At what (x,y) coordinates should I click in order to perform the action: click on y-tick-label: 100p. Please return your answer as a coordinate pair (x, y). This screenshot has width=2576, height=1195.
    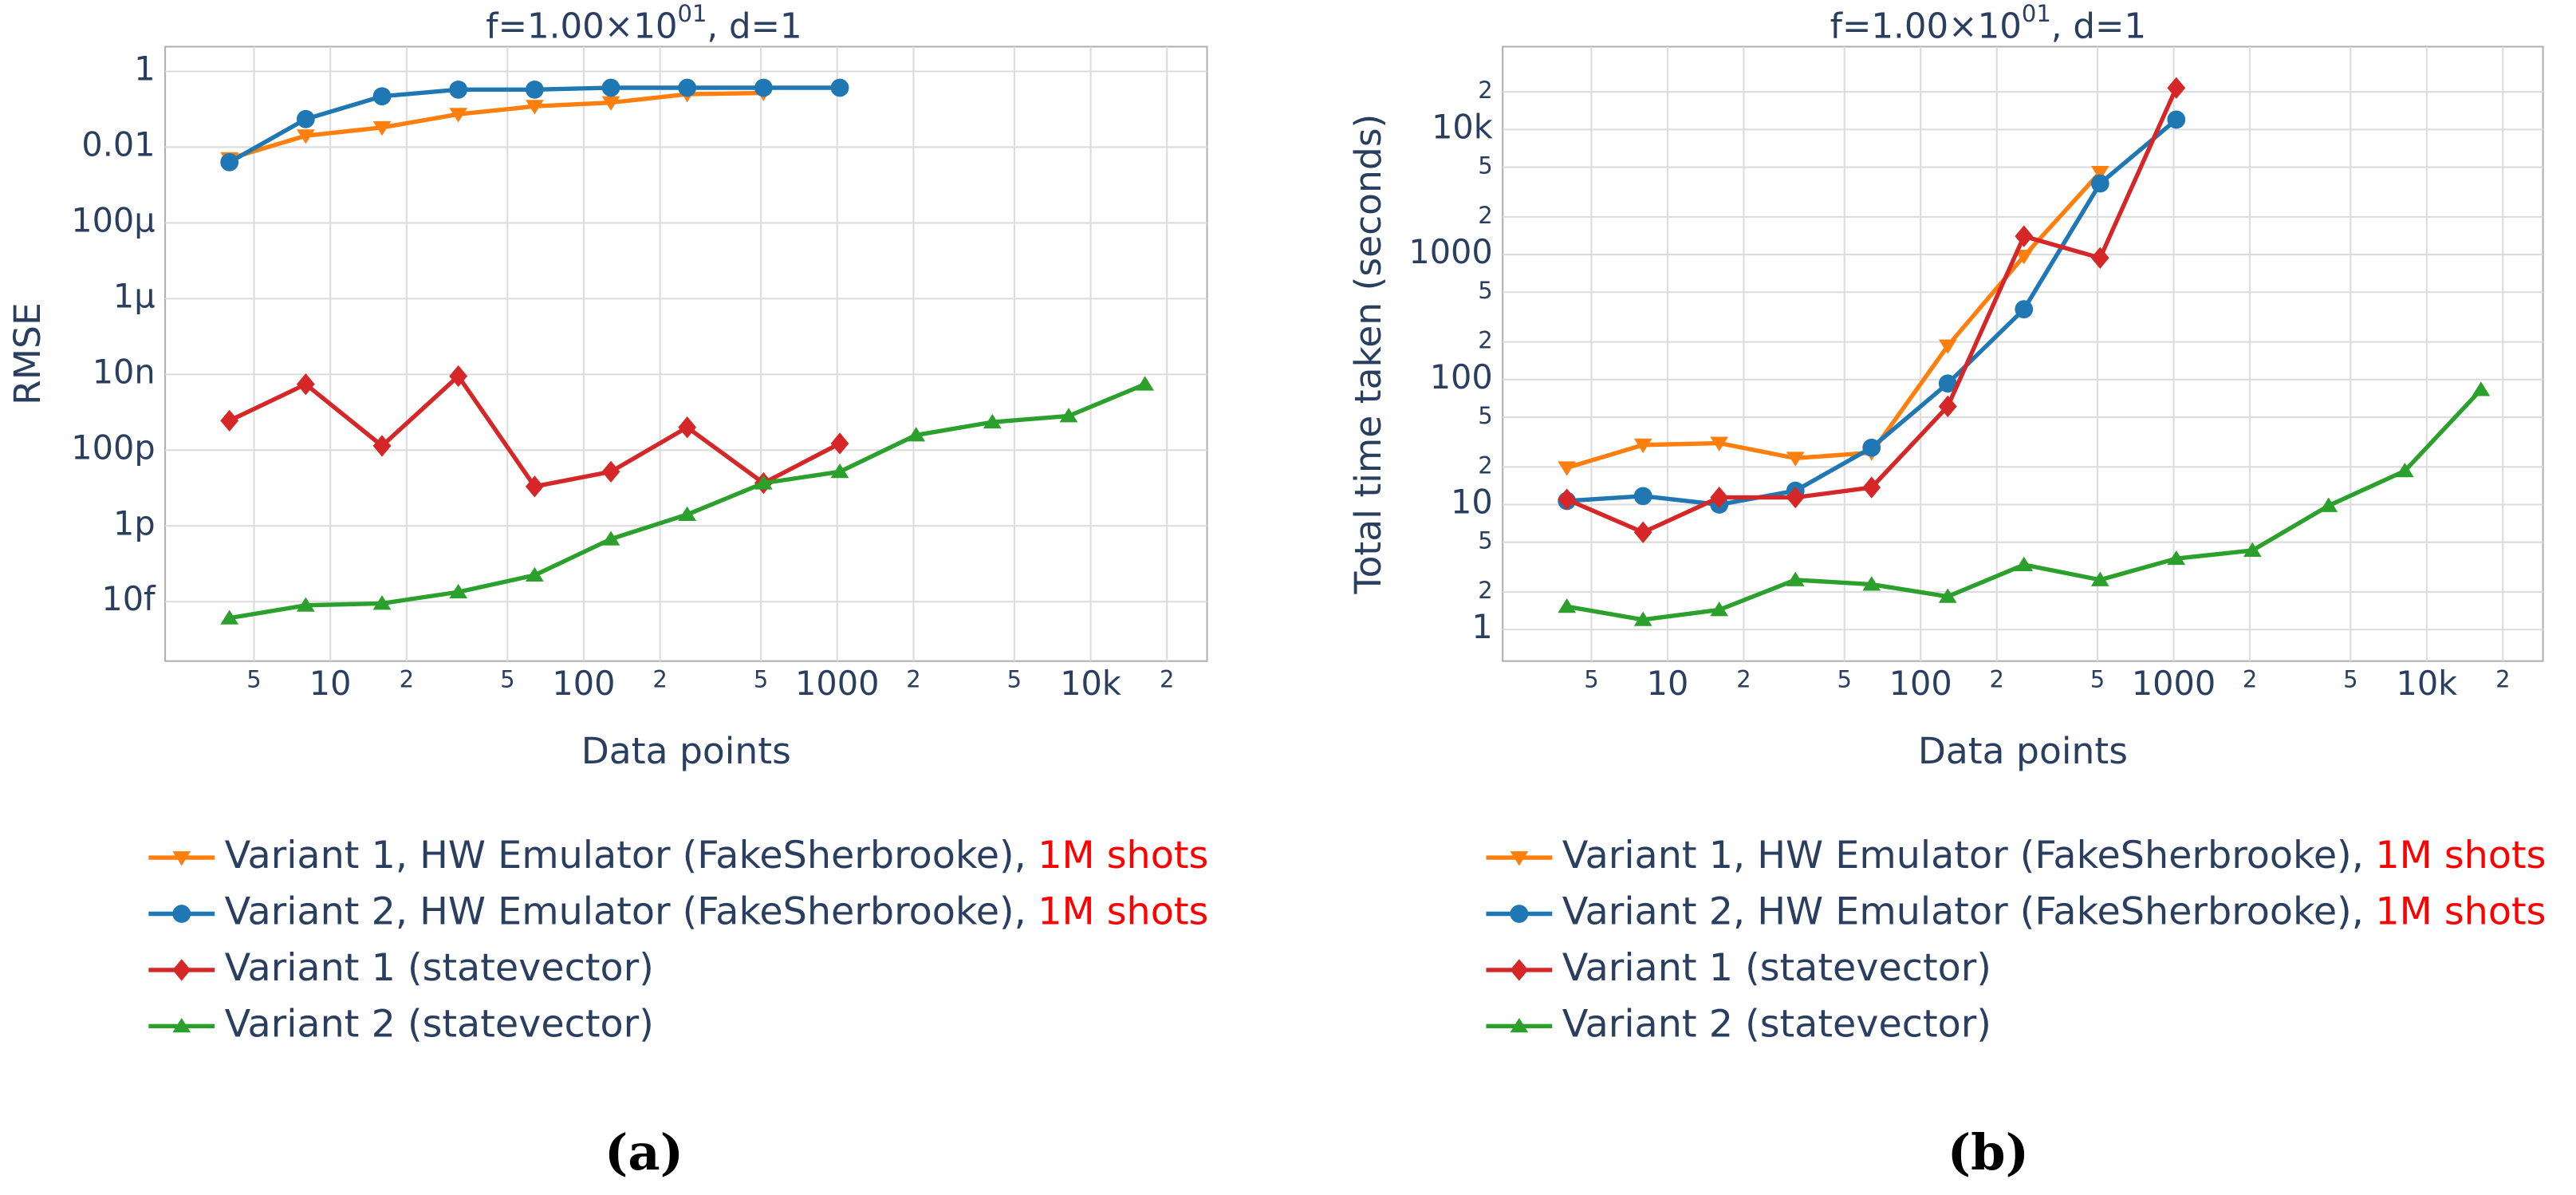
    Looking at the image, I should click on (113, 447).